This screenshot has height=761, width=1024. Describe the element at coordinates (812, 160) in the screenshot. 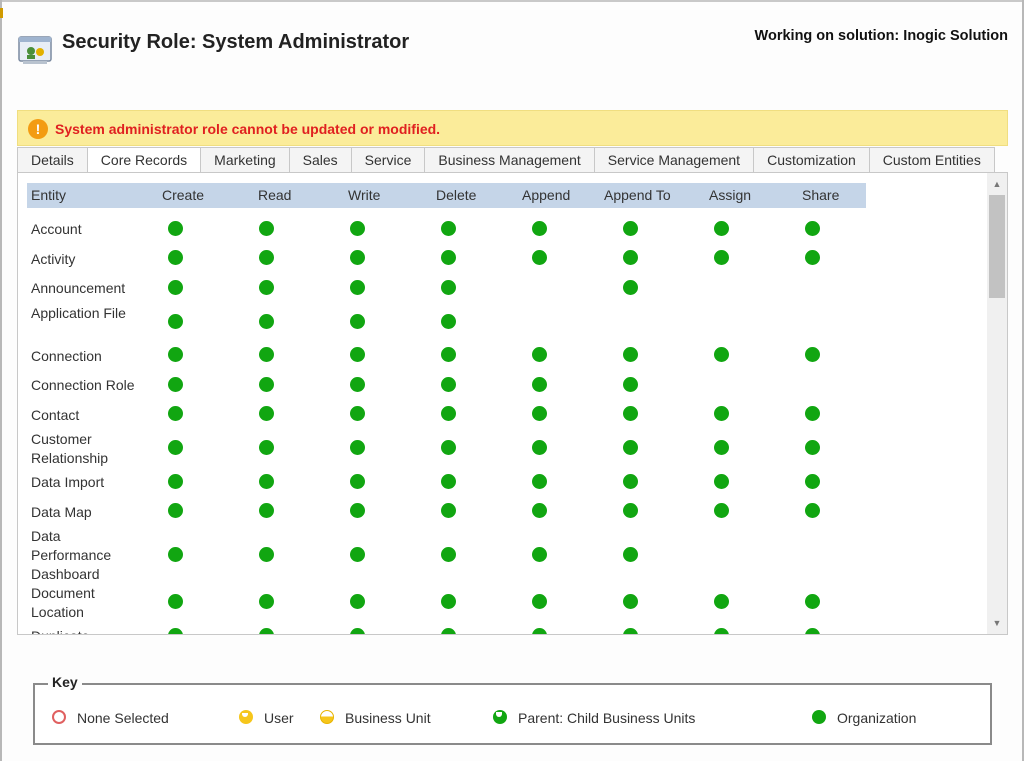

I see `tab-customization: Customization` at that location.